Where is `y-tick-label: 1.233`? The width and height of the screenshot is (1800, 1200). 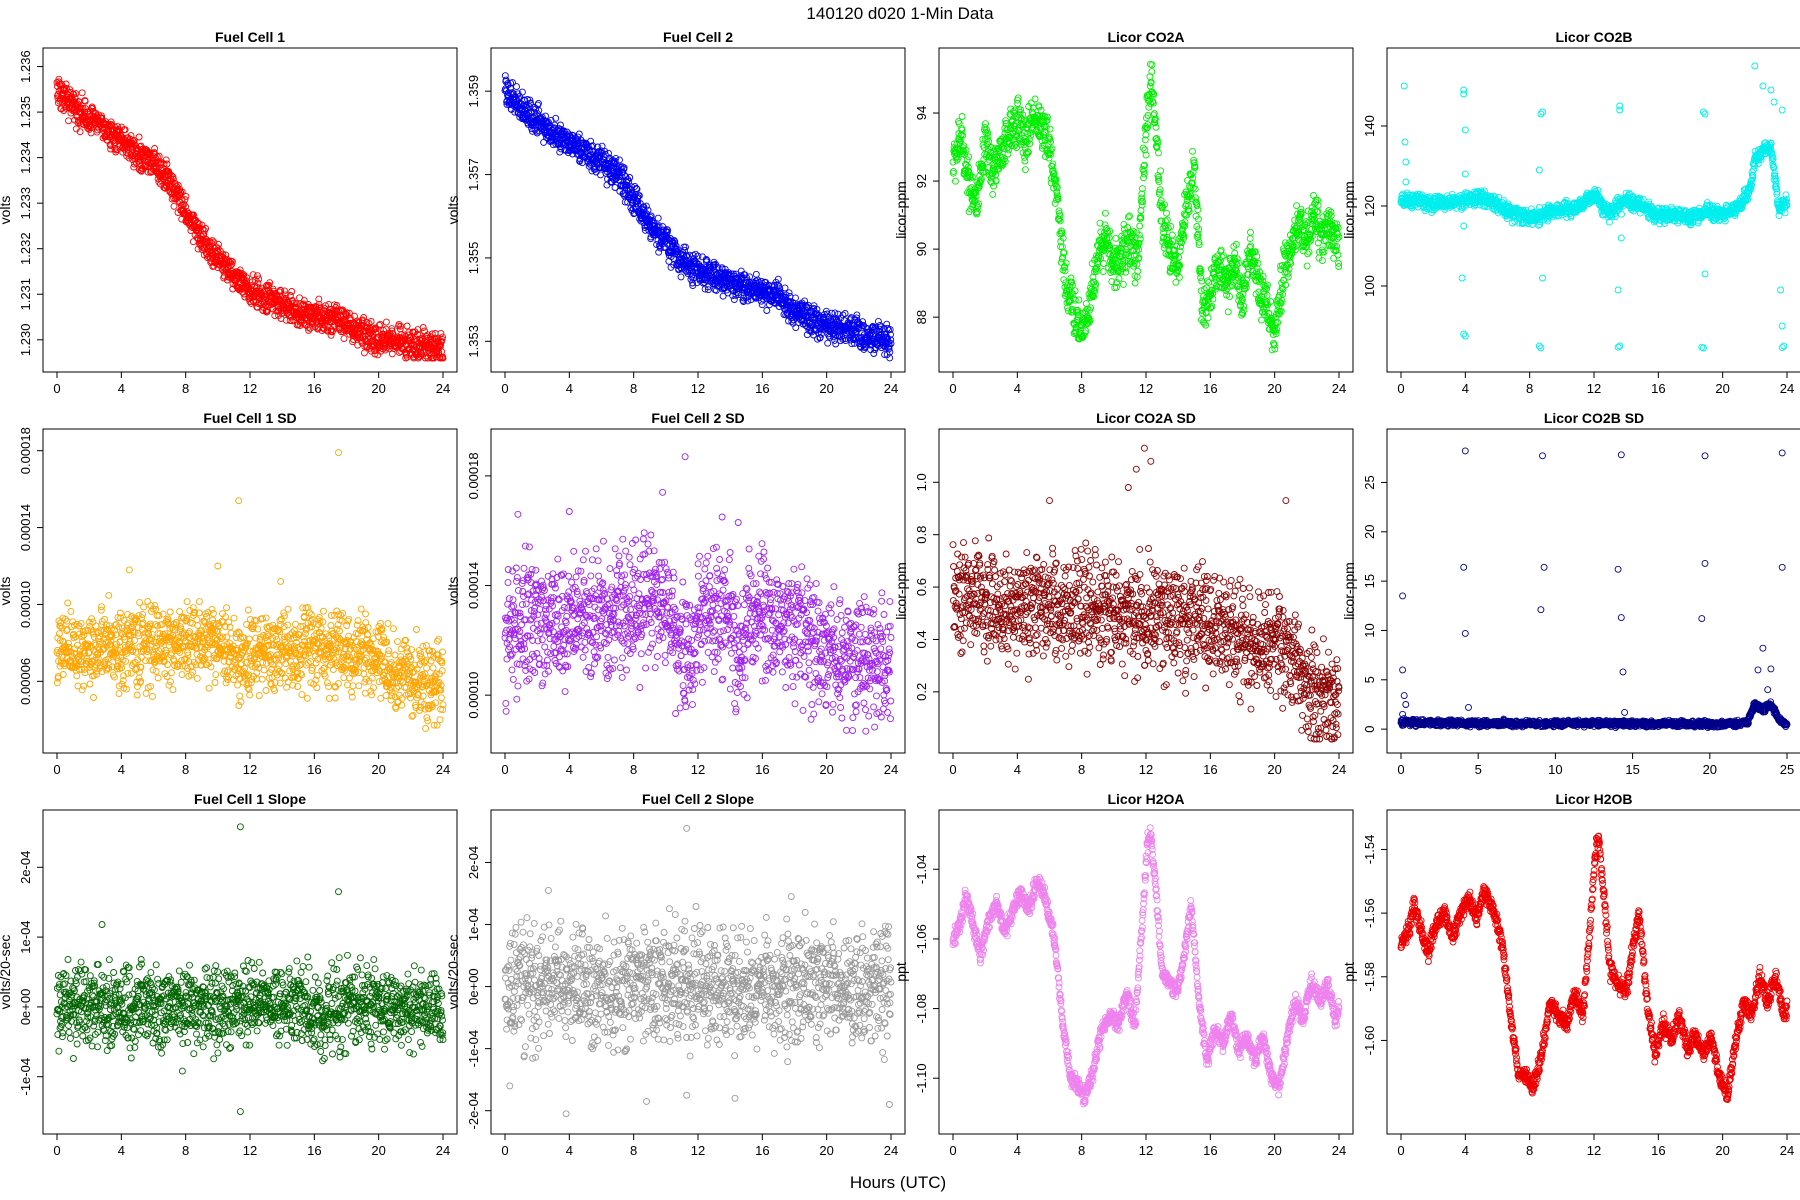 y-tick-label: 1.233 is located at coordinates (25, 203).